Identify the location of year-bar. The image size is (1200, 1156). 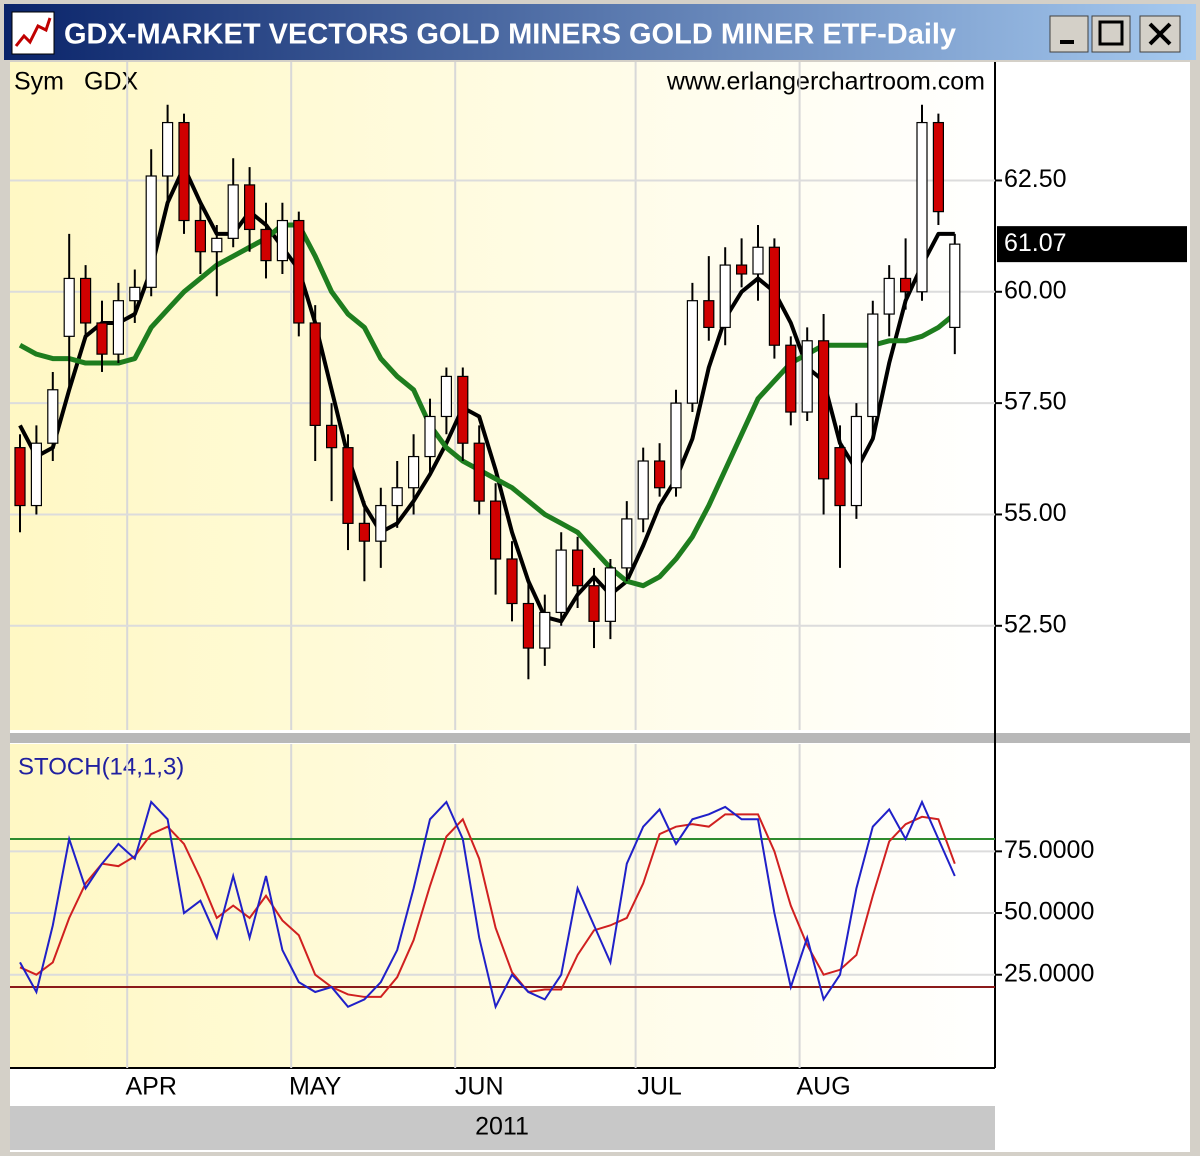
(502, 1128).